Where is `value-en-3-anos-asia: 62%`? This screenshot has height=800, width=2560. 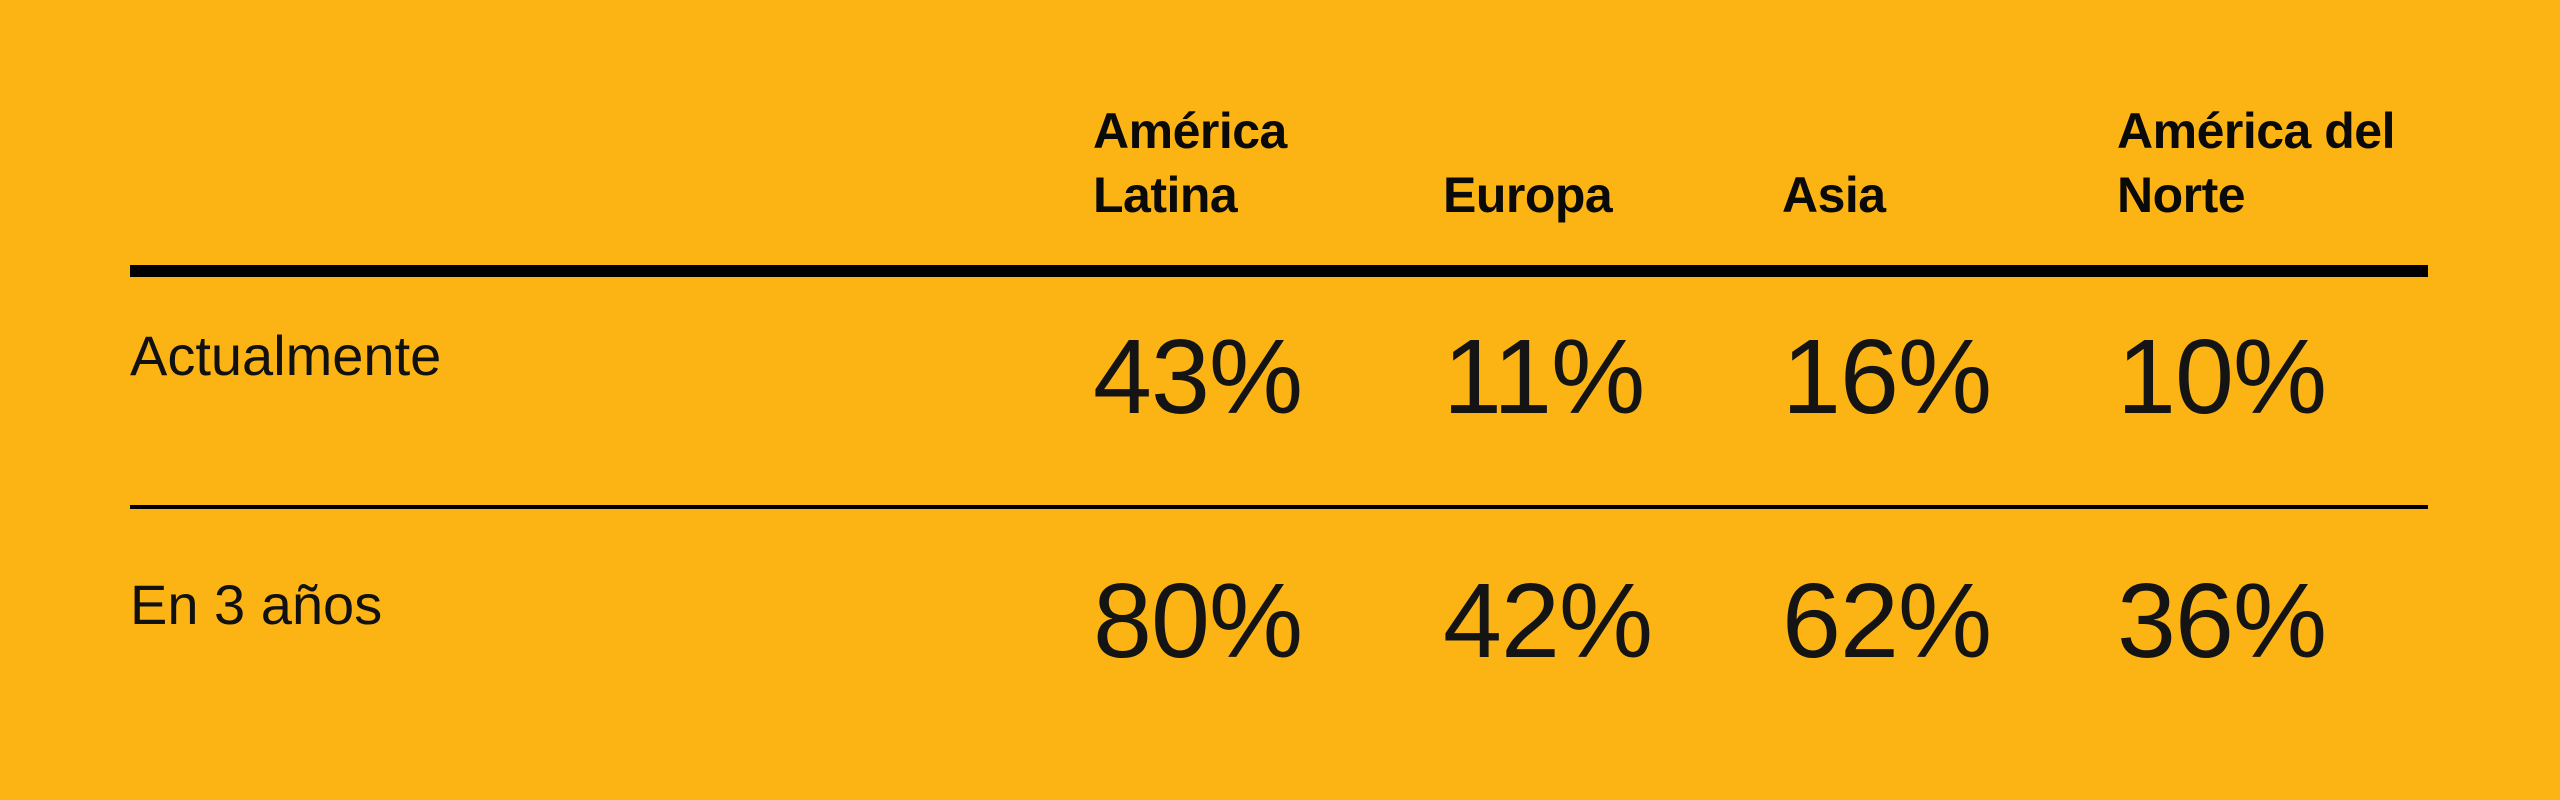 value-en-3-anos-asia: 62% is located at coordinates (1887, 621).